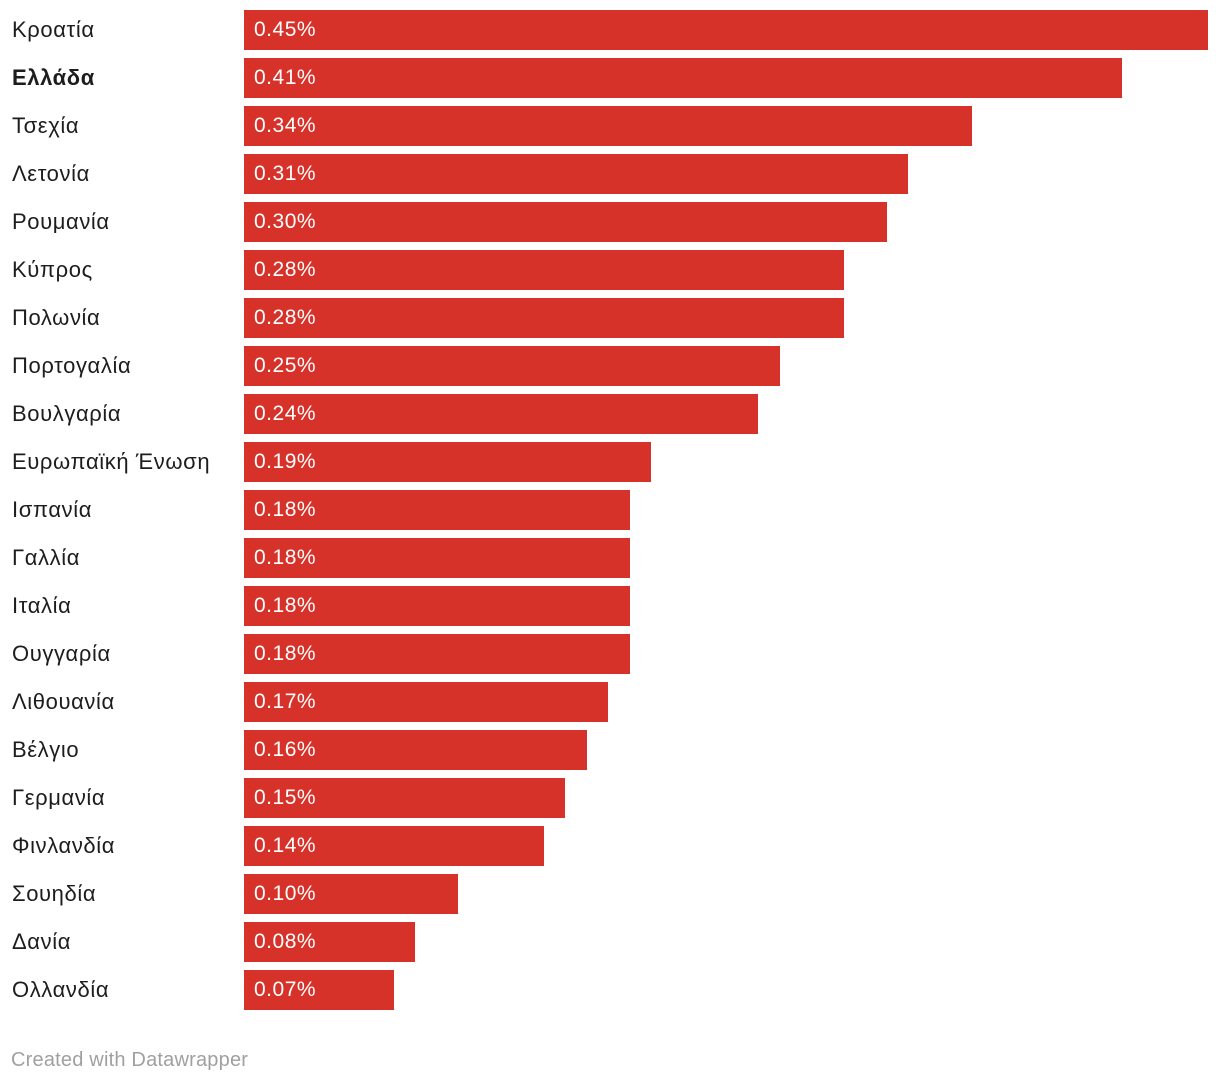  Describe the element at coordinates (285, 797) in the screenshot. I see `value-label: 0.15%` at that location.